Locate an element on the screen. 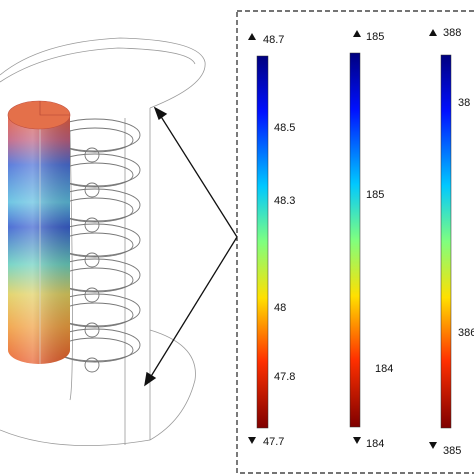  tick-label: 386 is located at coordinates (466, 333).